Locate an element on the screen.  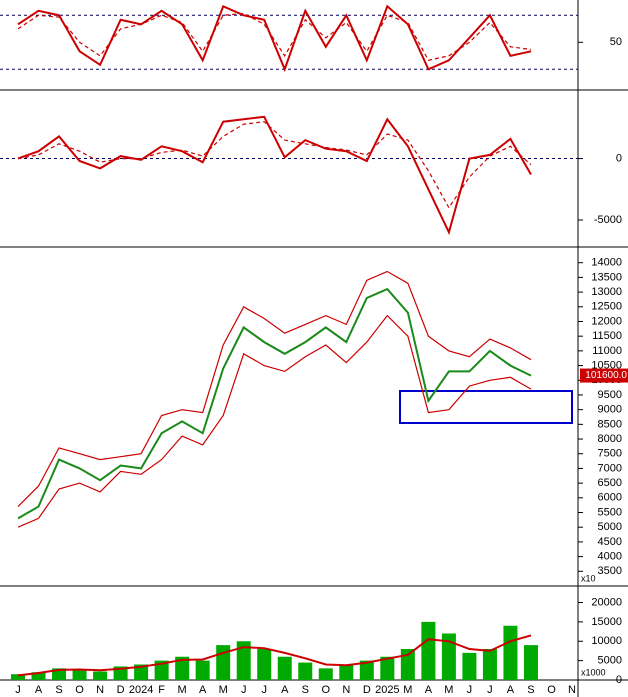
price-tag is located at coordinates (604, 375).